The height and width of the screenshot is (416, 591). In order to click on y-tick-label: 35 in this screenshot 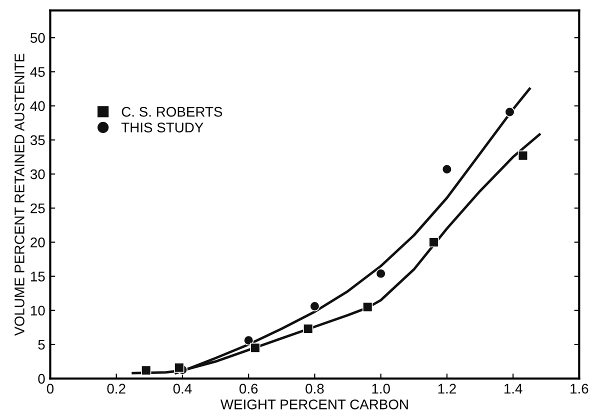, I will do `click(37, 140)`.